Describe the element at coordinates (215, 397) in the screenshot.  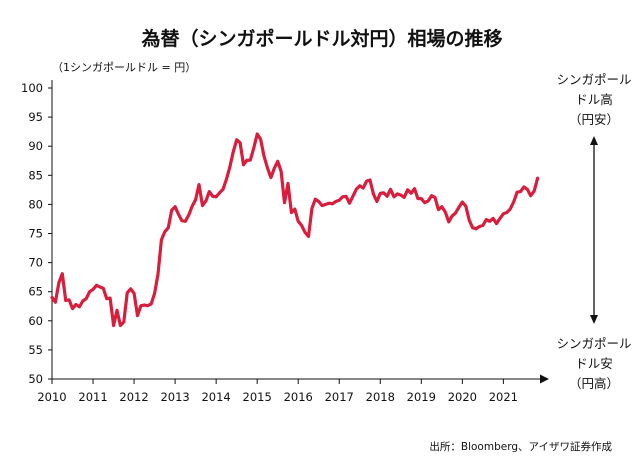
I see `x-tick-label: 2014` at that location.